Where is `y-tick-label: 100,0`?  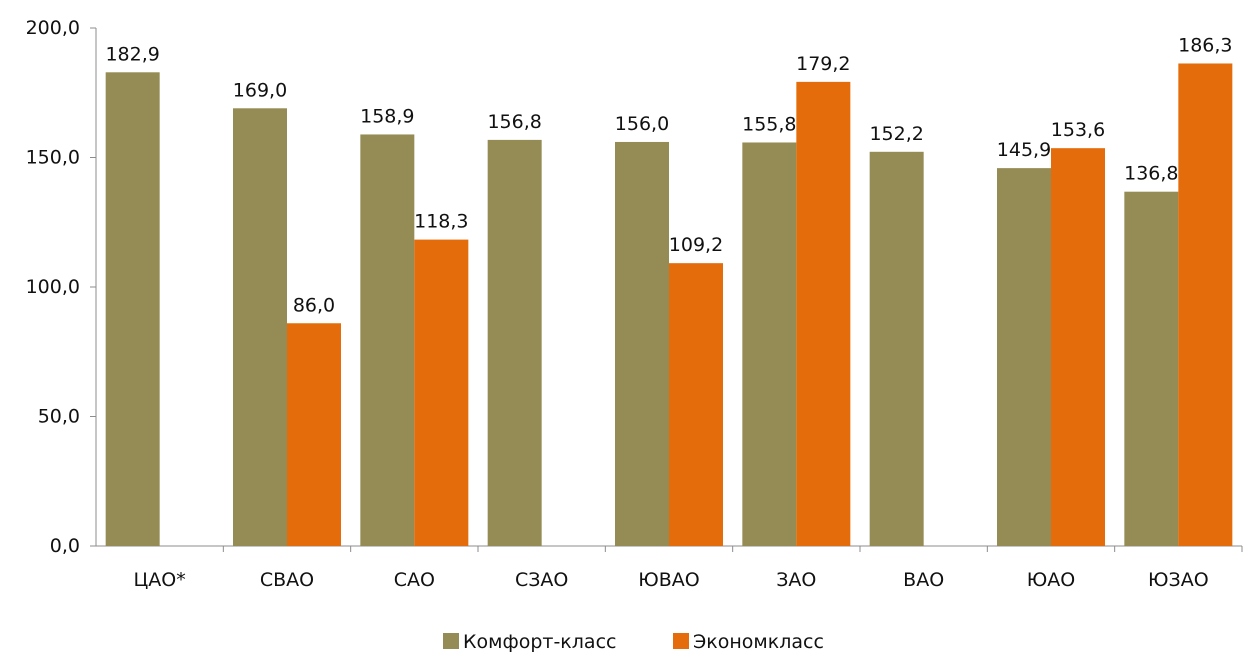 y-tick-label: 100,0 is located at coordinates (53, 287).